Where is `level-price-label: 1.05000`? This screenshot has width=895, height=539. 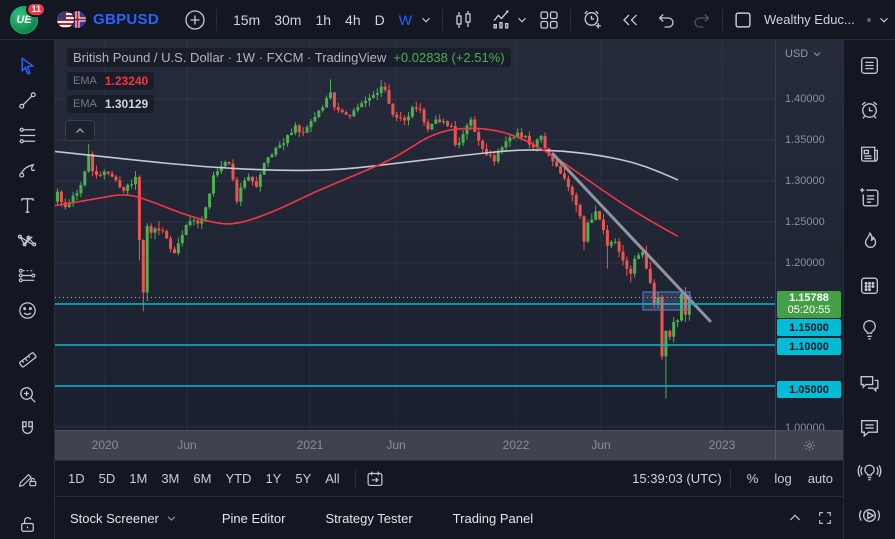
level-price-label: 1.05000 is located at coordinates (809, 389).